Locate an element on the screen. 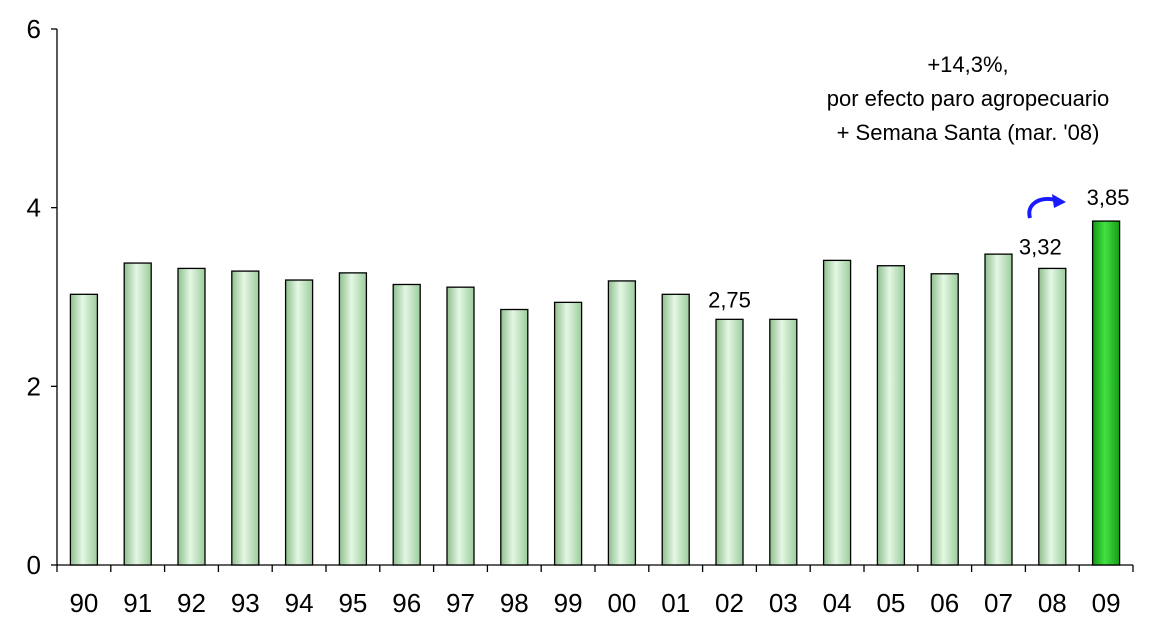 This screenshot has height=627, width=1152. y-tick-label: 2 is located at coordinates (34, 386).